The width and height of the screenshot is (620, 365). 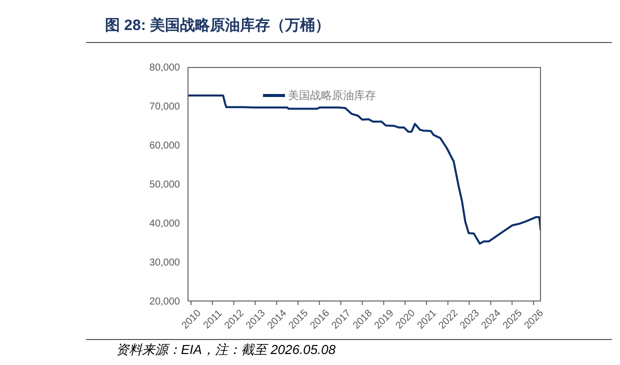 What do you see at coordinates (164, 185) in the screenshot?
I see `y-tick-label: 50,000` at bounding box center [164, 185].